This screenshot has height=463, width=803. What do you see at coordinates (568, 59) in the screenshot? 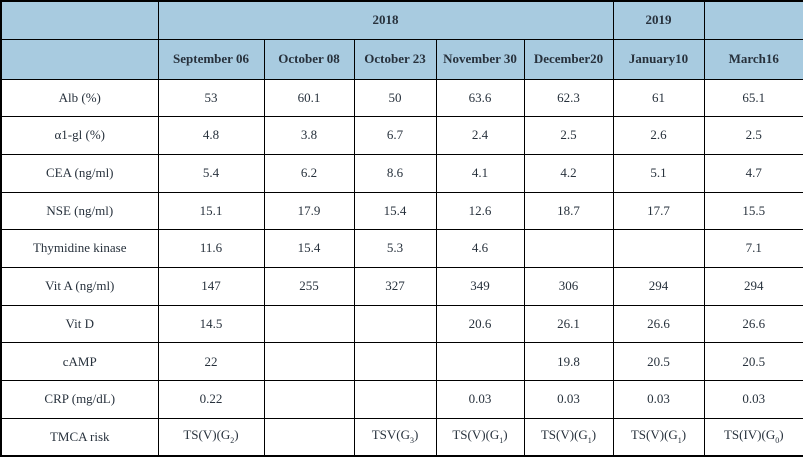
I see `date-header: December20` at bounding box center [568, 59].